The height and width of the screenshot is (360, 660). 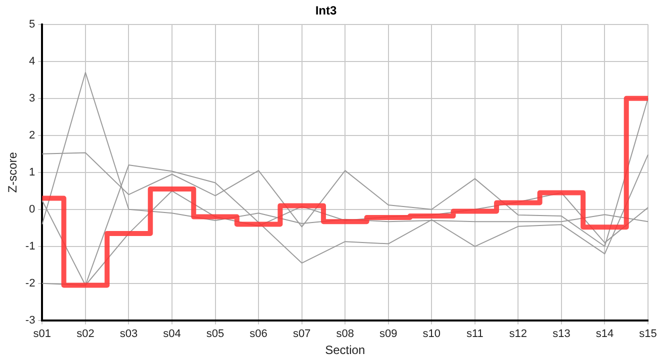 I want to click on chart-title: Int3, so click(x=326, y=11).